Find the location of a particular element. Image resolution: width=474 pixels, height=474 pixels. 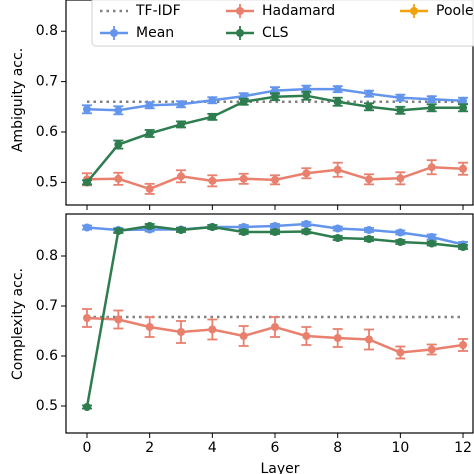

x-axis-label: Layer is located at coordinates (279, 467).